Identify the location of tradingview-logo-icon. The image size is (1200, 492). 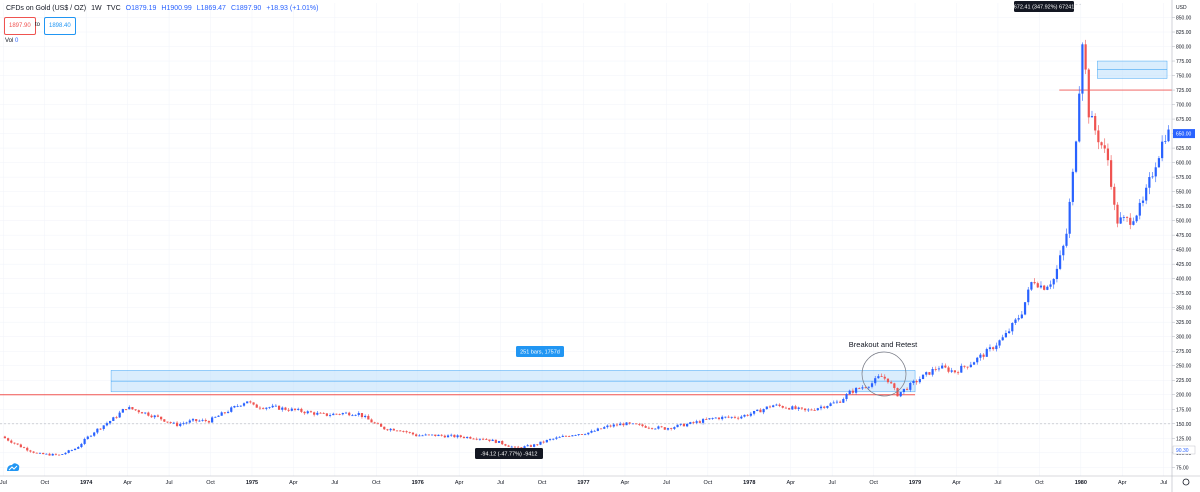
(13, 467).